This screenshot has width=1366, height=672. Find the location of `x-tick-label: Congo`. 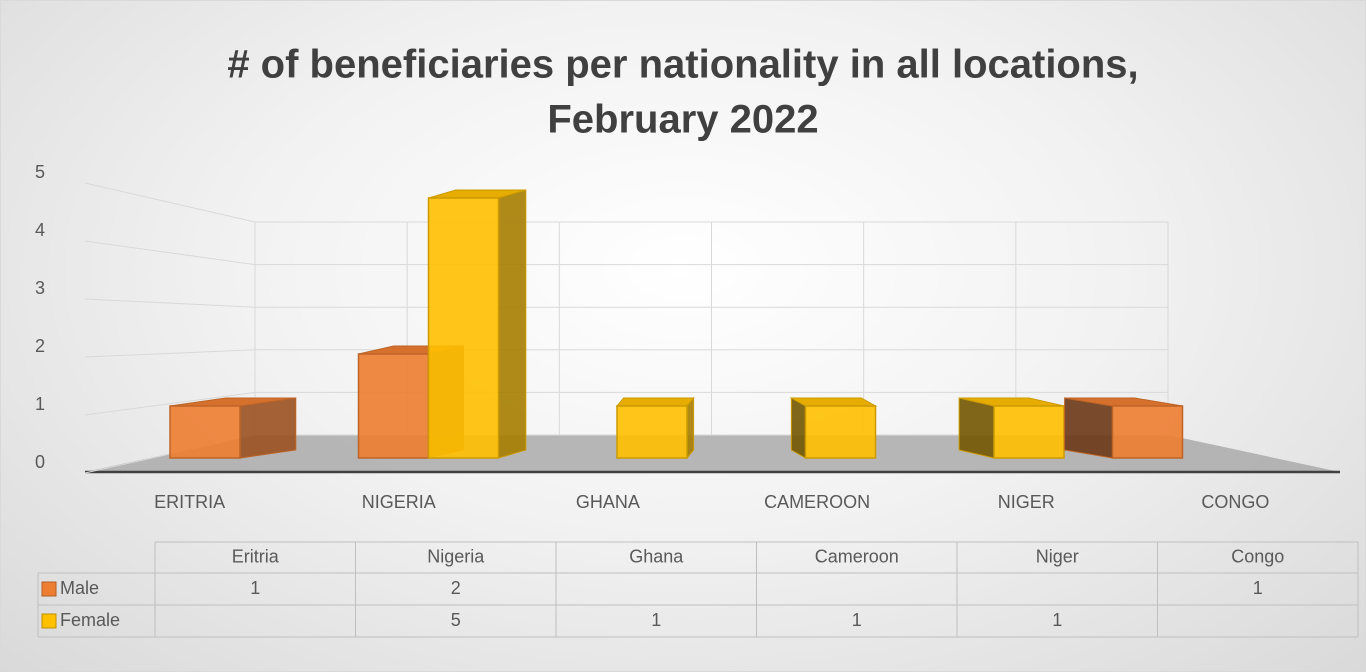

x-tick-label: Congo is located at coordinates (1235, 502).